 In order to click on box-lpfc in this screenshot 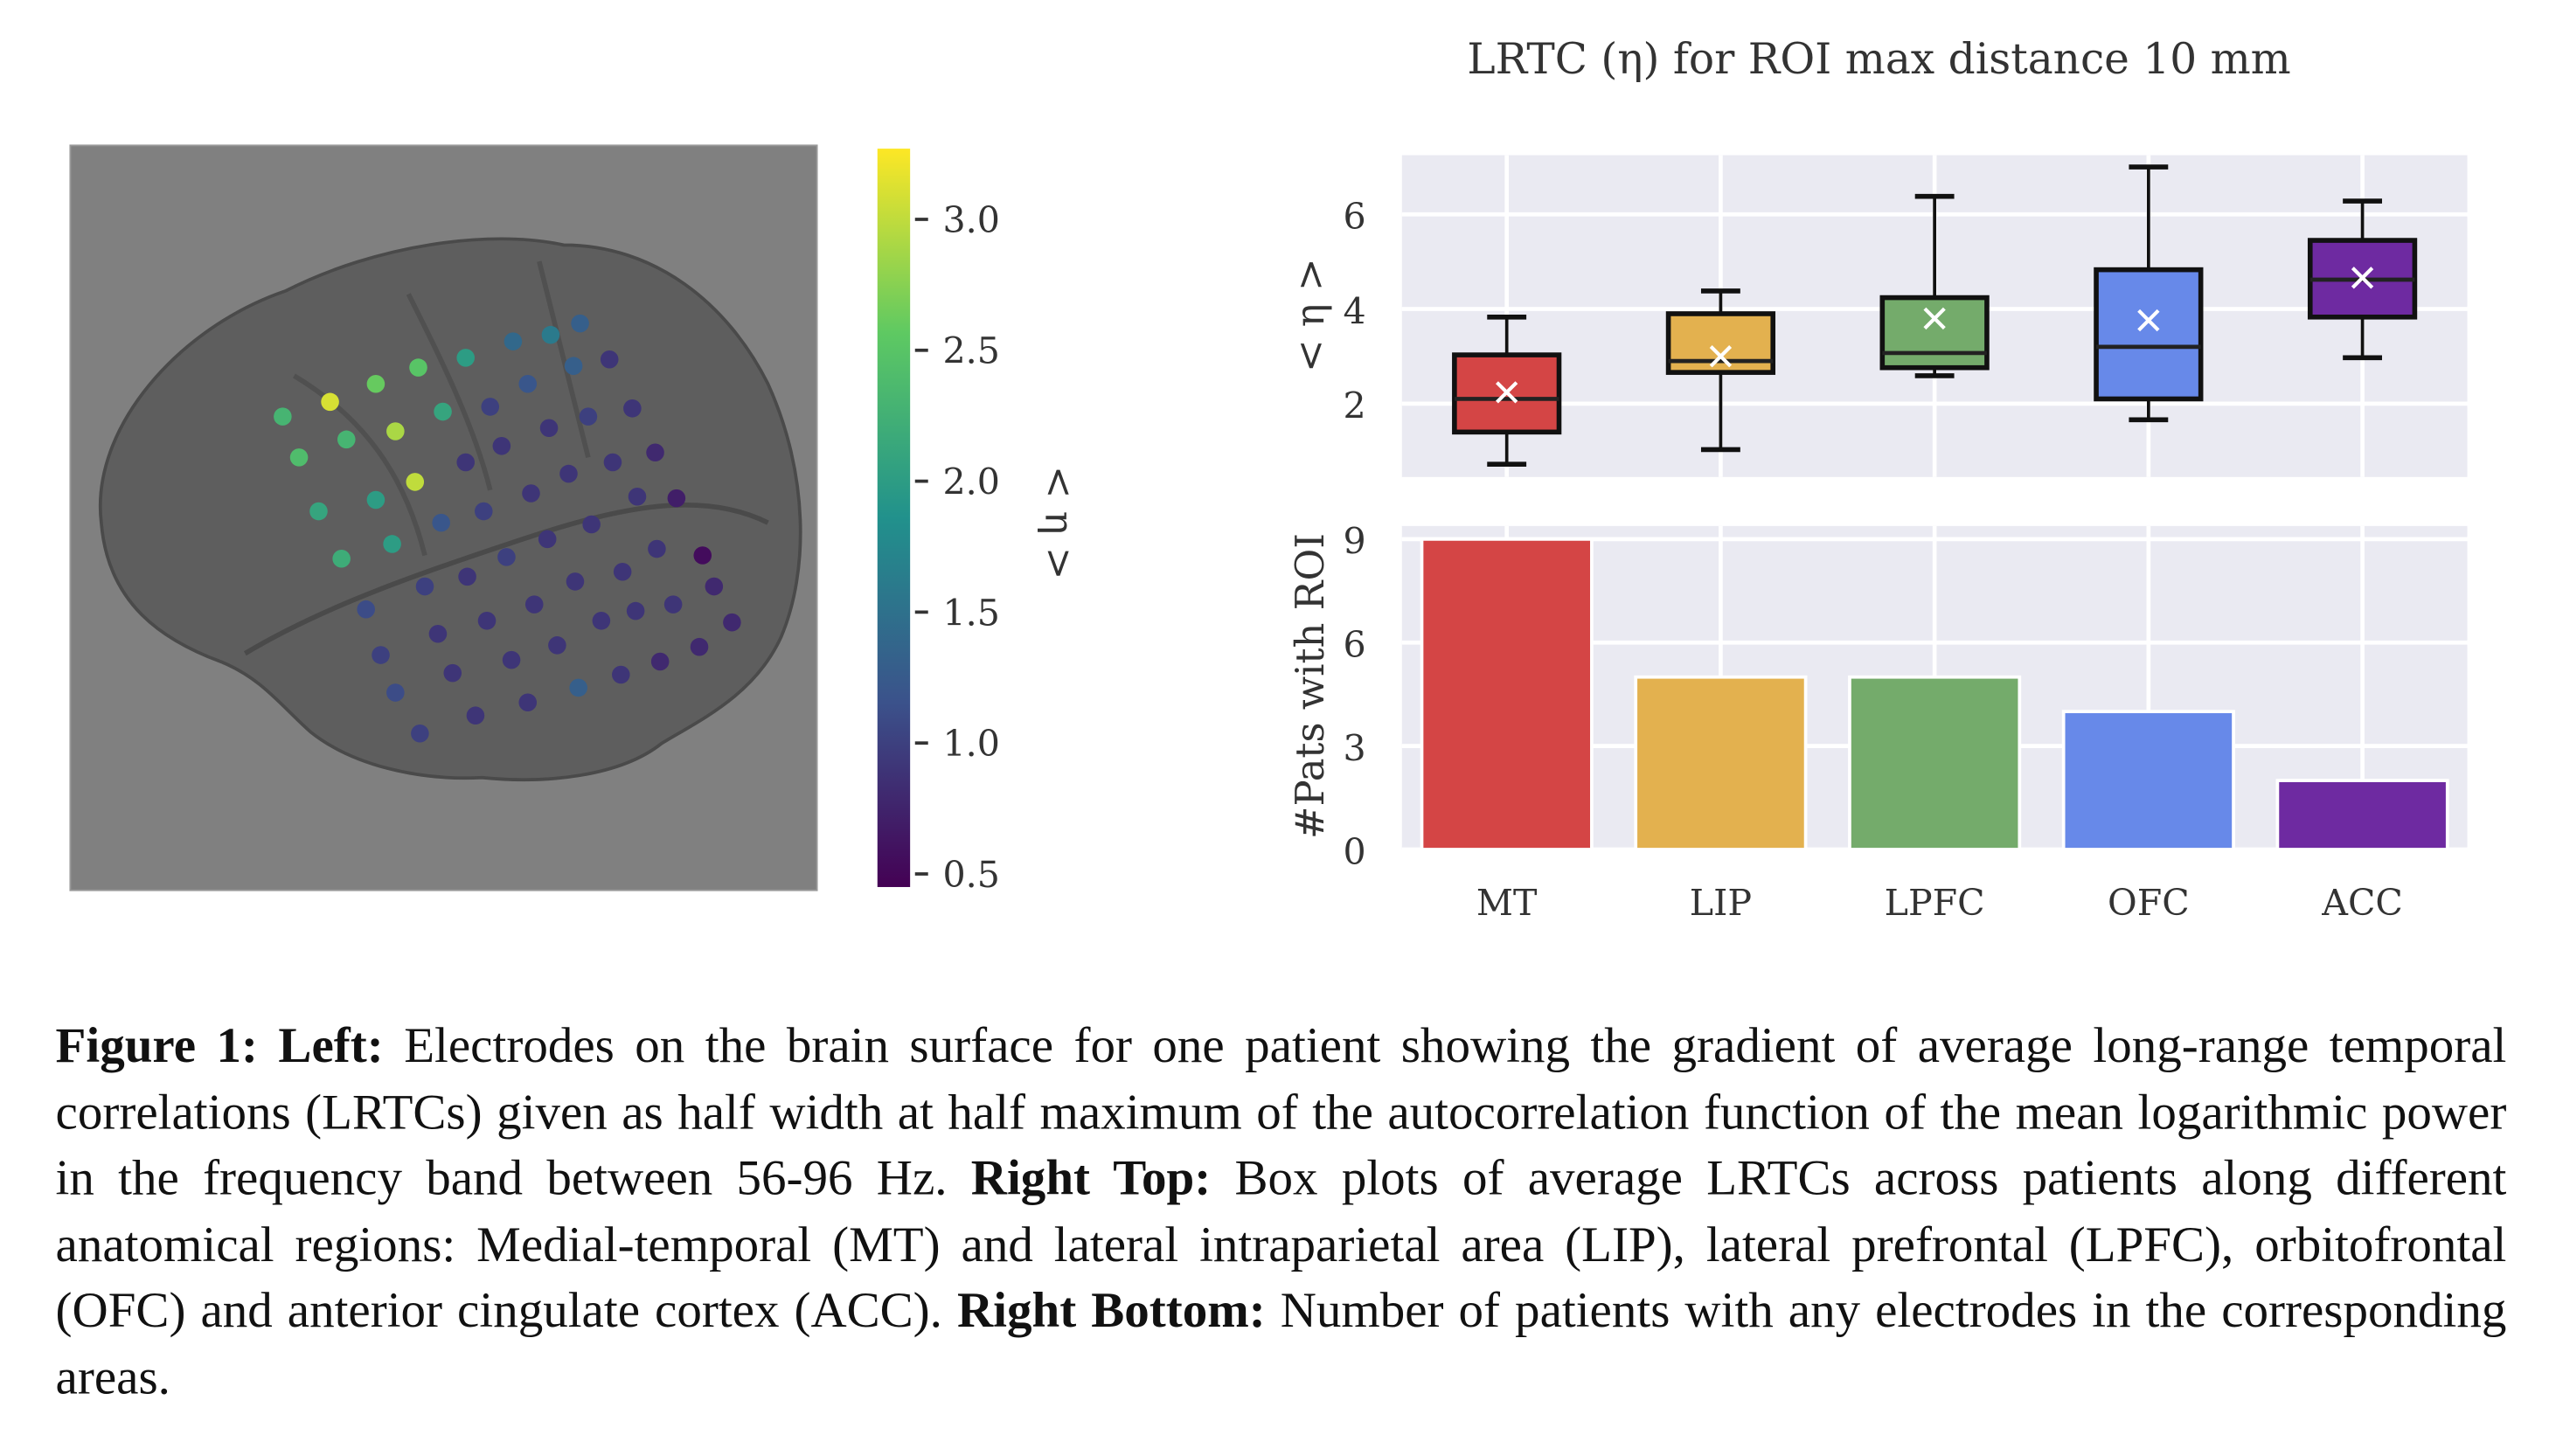, I will do `click(1934, 285)`.